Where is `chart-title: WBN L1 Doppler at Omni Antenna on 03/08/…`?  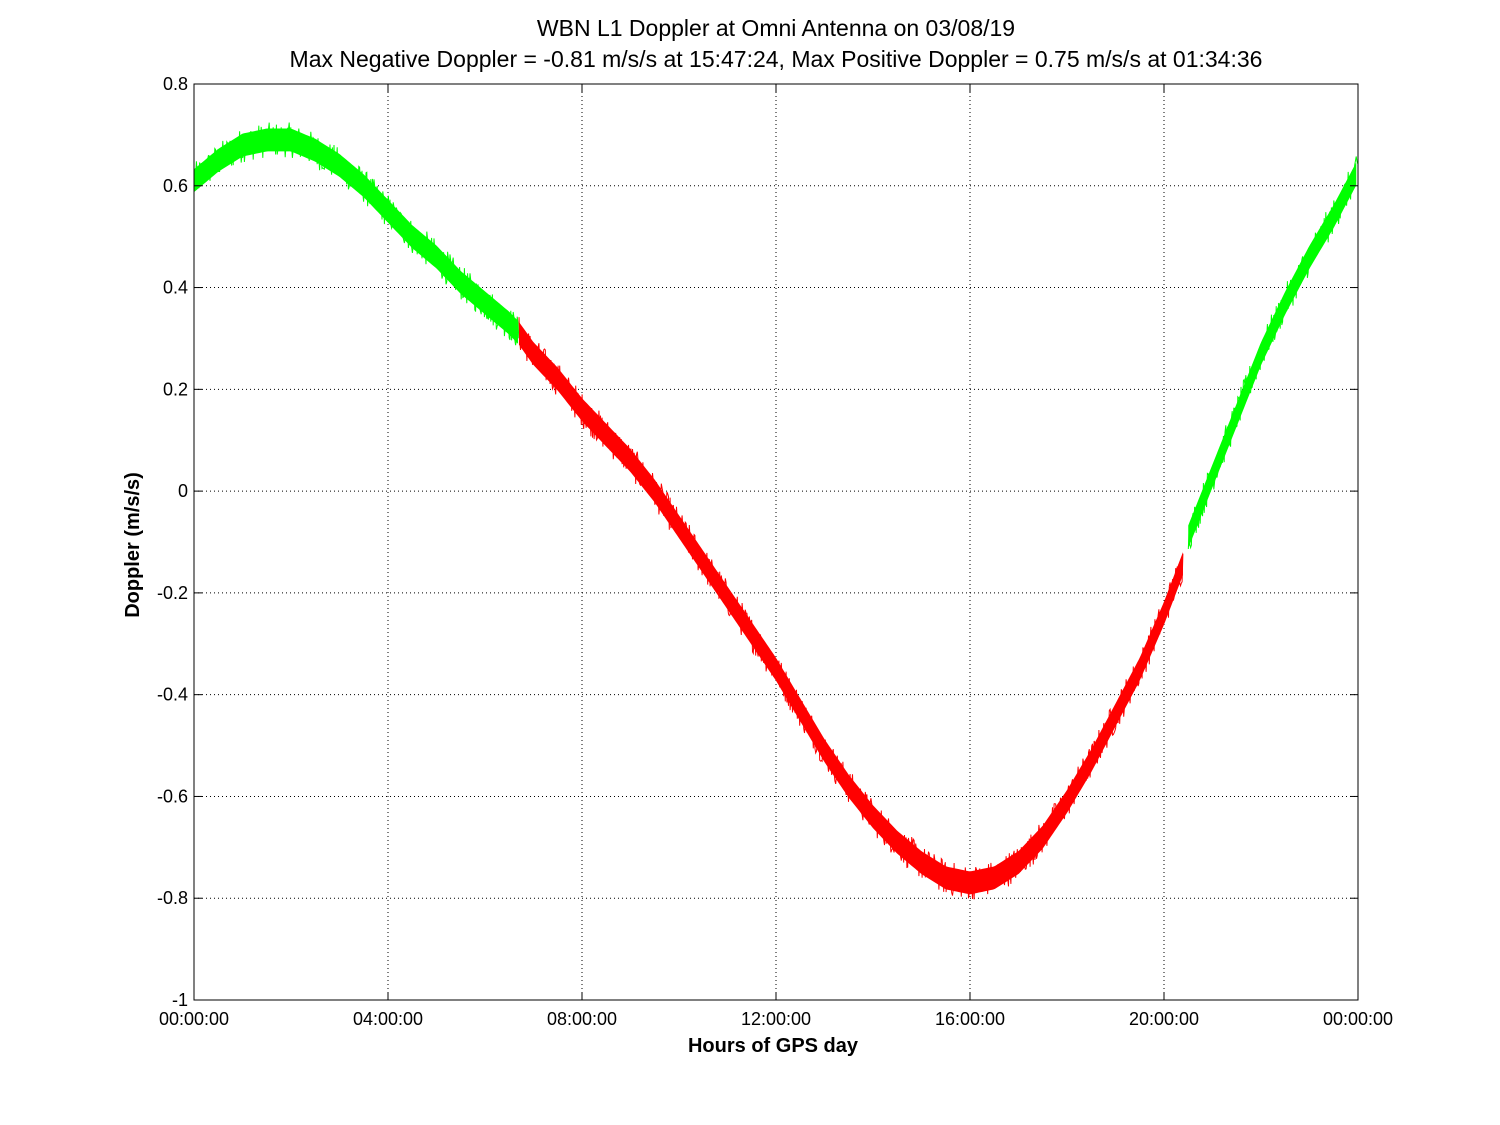 chart-title: WBN L1 Doppler at Omni Antenna on 03/08/… is located at coordinates (776, 28).